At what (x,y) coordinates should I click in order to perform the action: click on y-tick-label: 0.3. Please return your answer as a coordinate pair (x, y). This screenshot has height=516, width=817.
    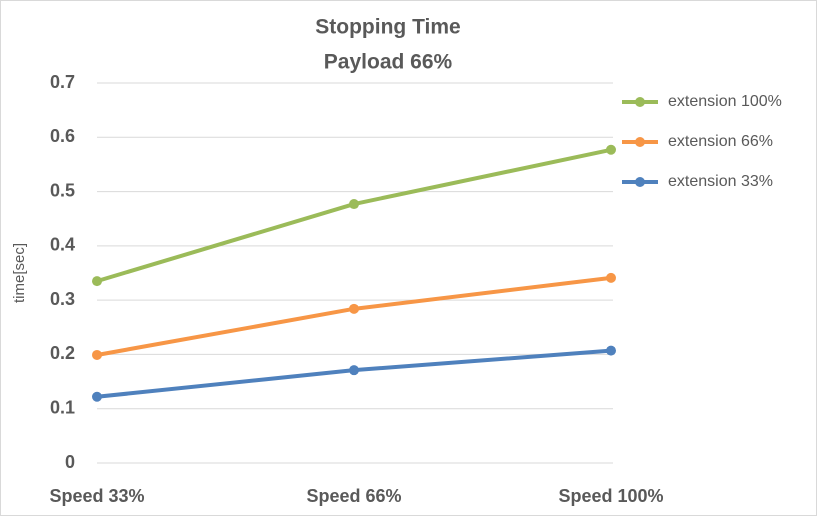
    Looking at the image, I should click on (62, 299).